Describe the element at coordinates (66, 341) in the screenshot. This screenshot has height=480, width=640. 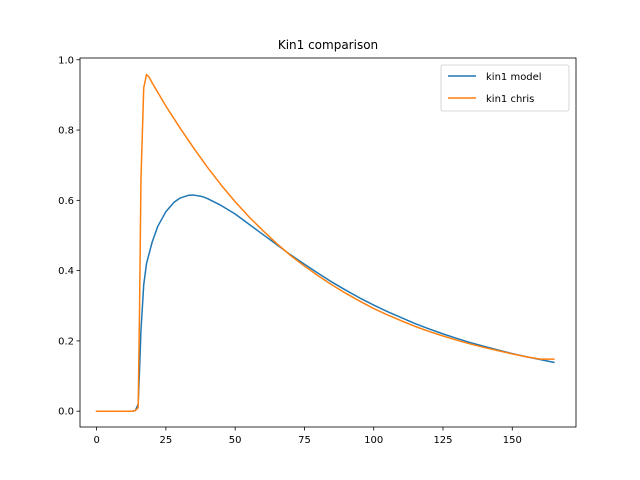
I see `y-tick-label: 0.2` at that location.